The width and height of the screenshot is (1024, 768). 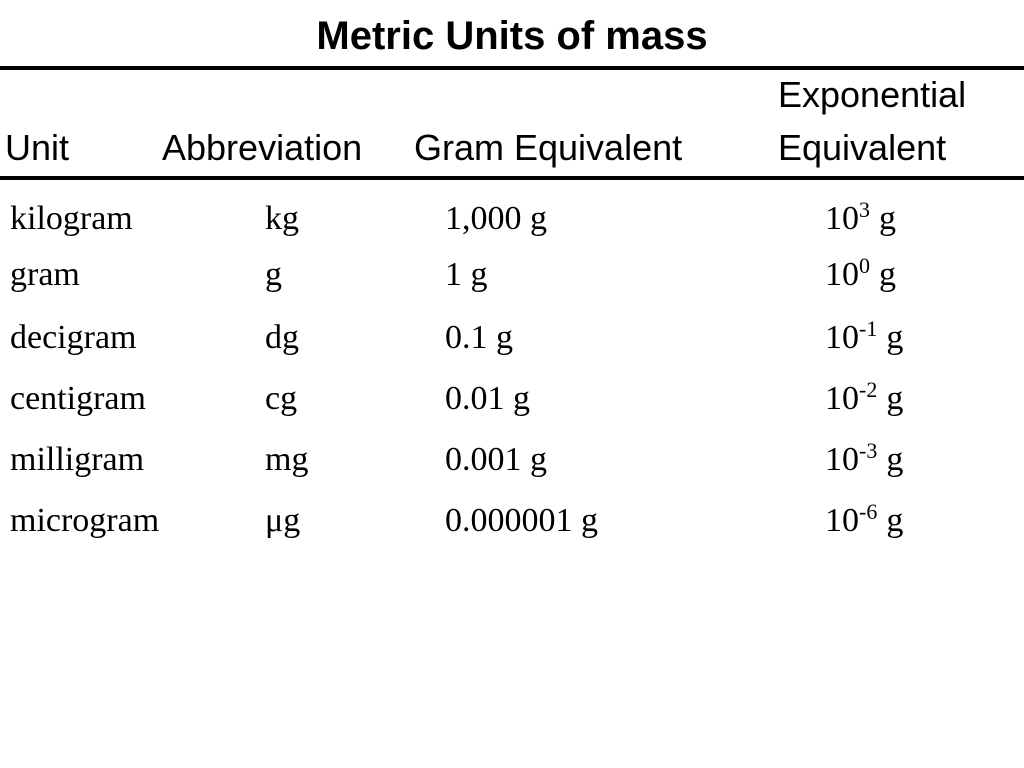 What do you see at coordinates (85, 520) in the screenshot?
I see `table-cell: microgram` at bounding box center [85, 520].